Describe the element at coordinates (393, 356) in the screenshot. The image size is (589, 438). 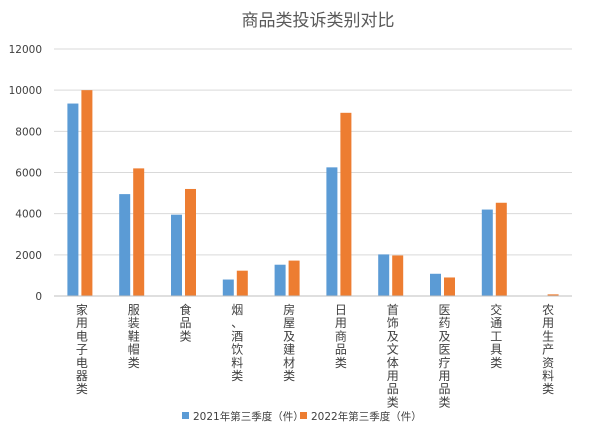
I see `category-label: 首饰及文体用品类` at that location.